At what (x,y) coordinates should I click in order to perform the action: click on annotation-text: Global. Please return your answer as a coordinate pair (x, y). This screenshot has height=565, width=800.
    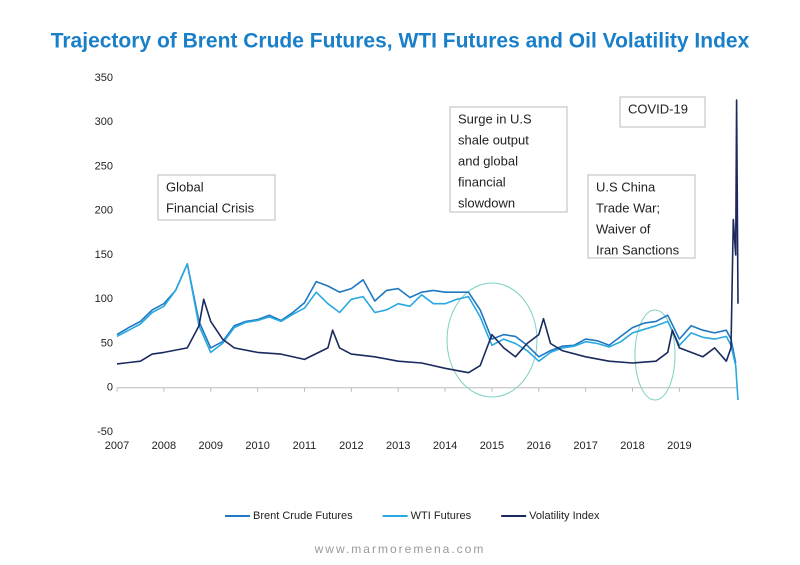
    Looking at the image, I should click on (185, 186).